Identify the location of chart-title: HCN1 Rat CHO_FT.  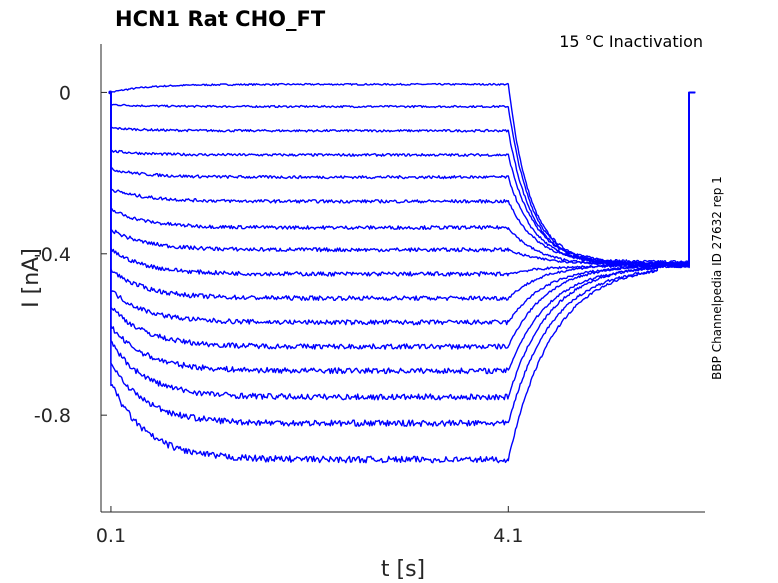
(220, 19).